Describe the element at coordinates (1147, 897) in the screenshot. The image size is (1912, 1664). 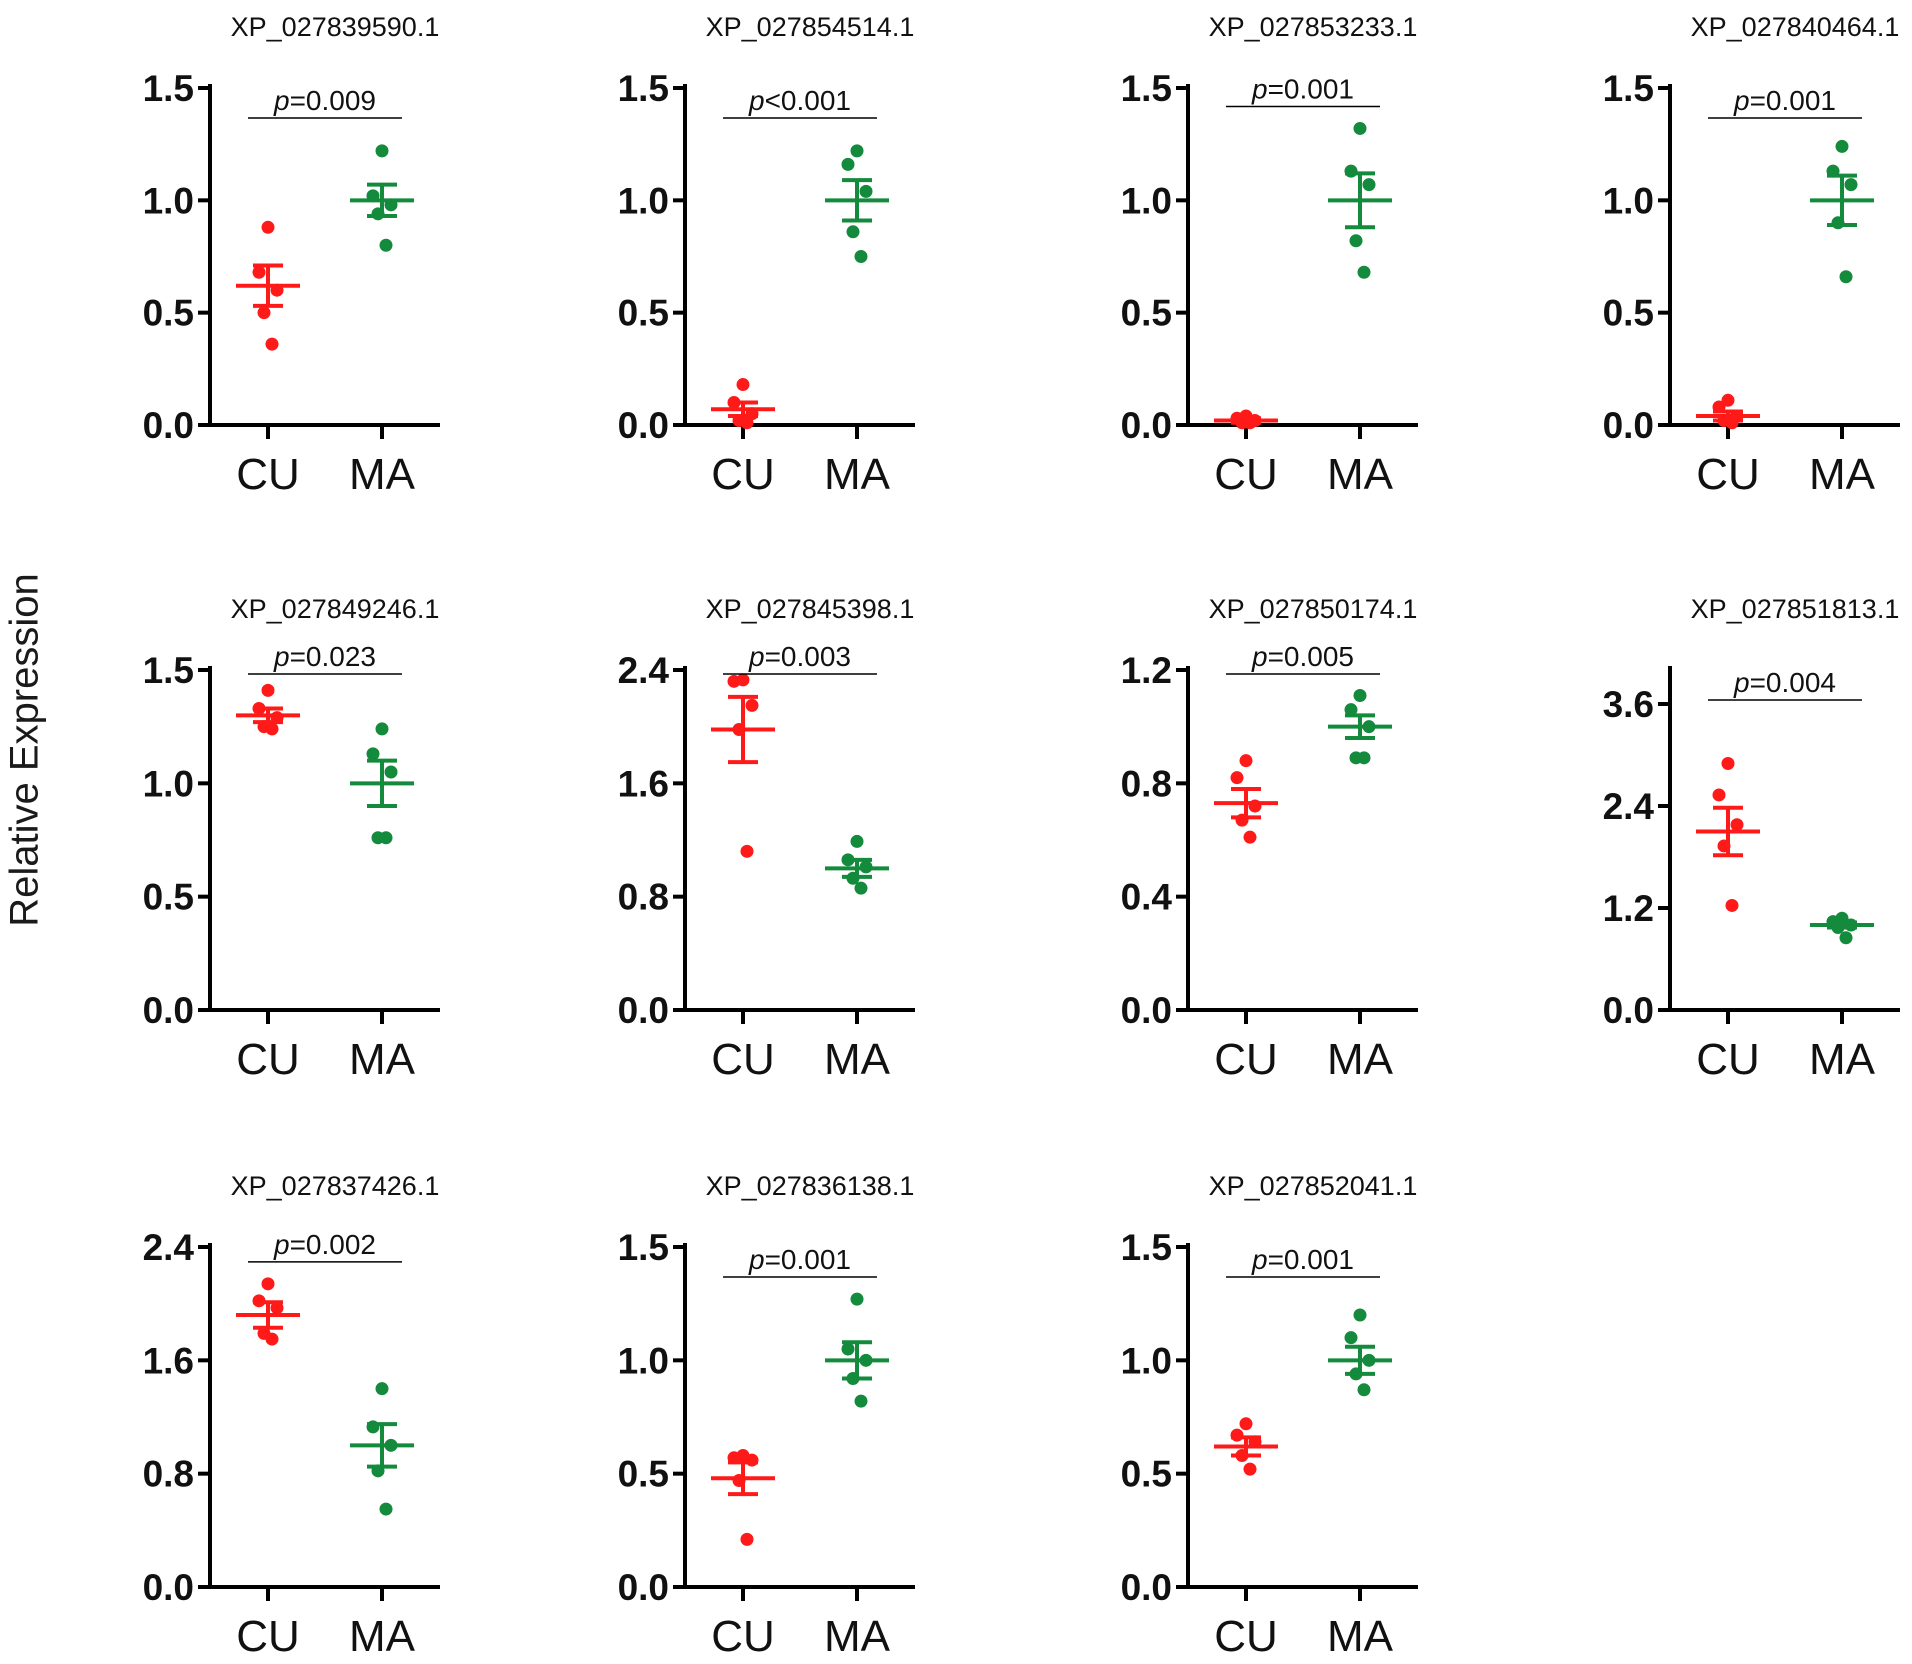
I see `y-tick-label: 0.4` at that location.